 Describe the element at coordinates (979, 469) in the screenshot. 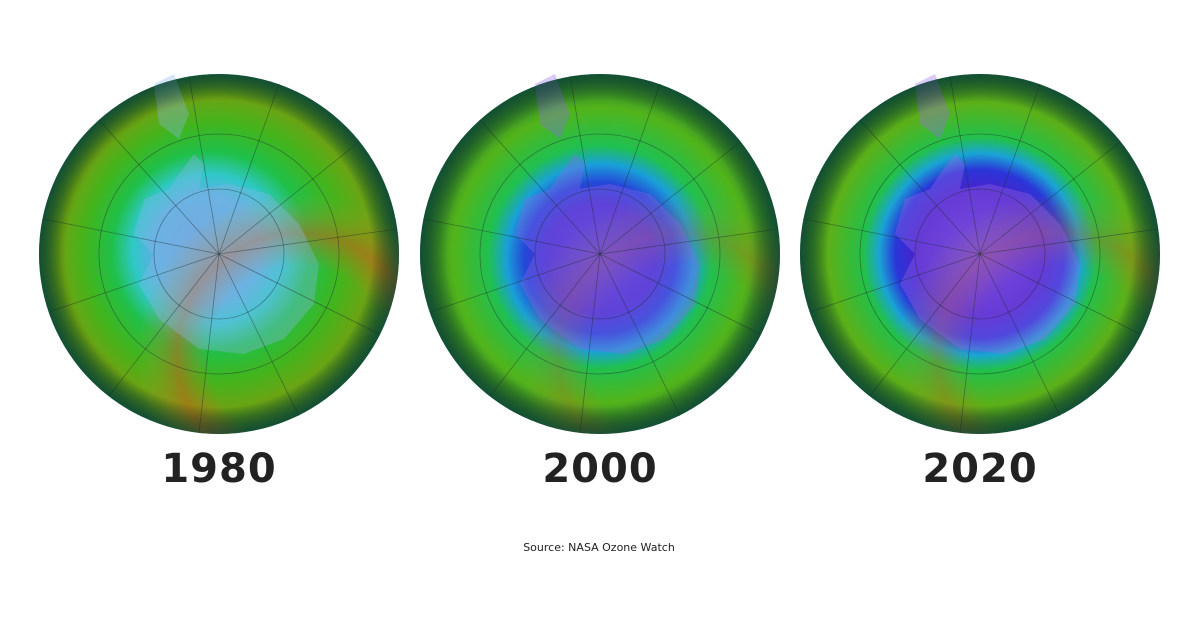

I see `year-label: 2020` at that location.